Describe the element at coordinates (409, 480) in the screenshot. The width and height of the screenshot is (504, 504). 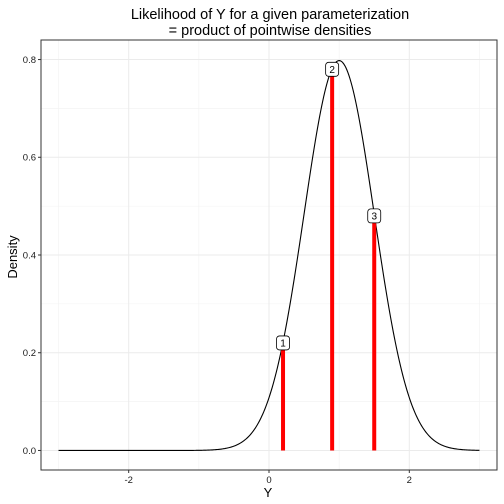
I see `x-tick-label: 2` at that location.